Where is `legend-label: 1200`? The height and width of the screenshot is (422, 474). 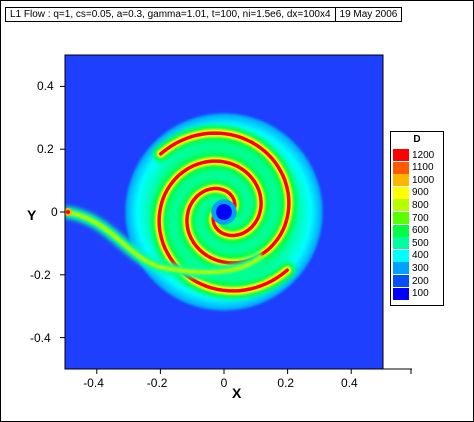
legend-label: 1200 is located at coordinates (423, 155).